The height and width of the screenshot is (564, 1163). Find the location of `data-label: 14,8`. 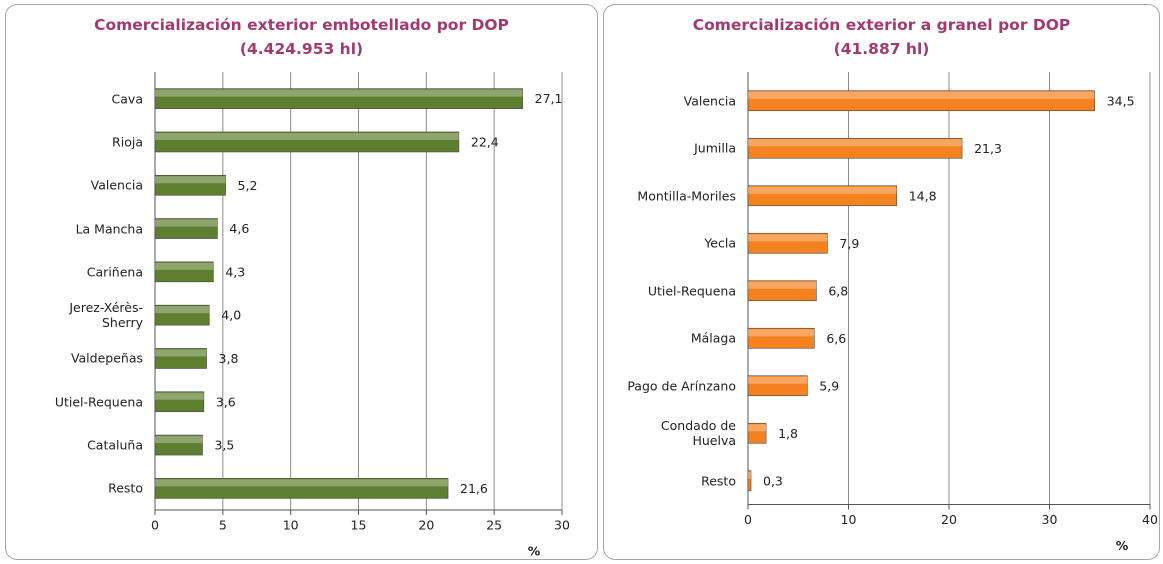

data-label: 14,8 is located at coordinates (923, 195).